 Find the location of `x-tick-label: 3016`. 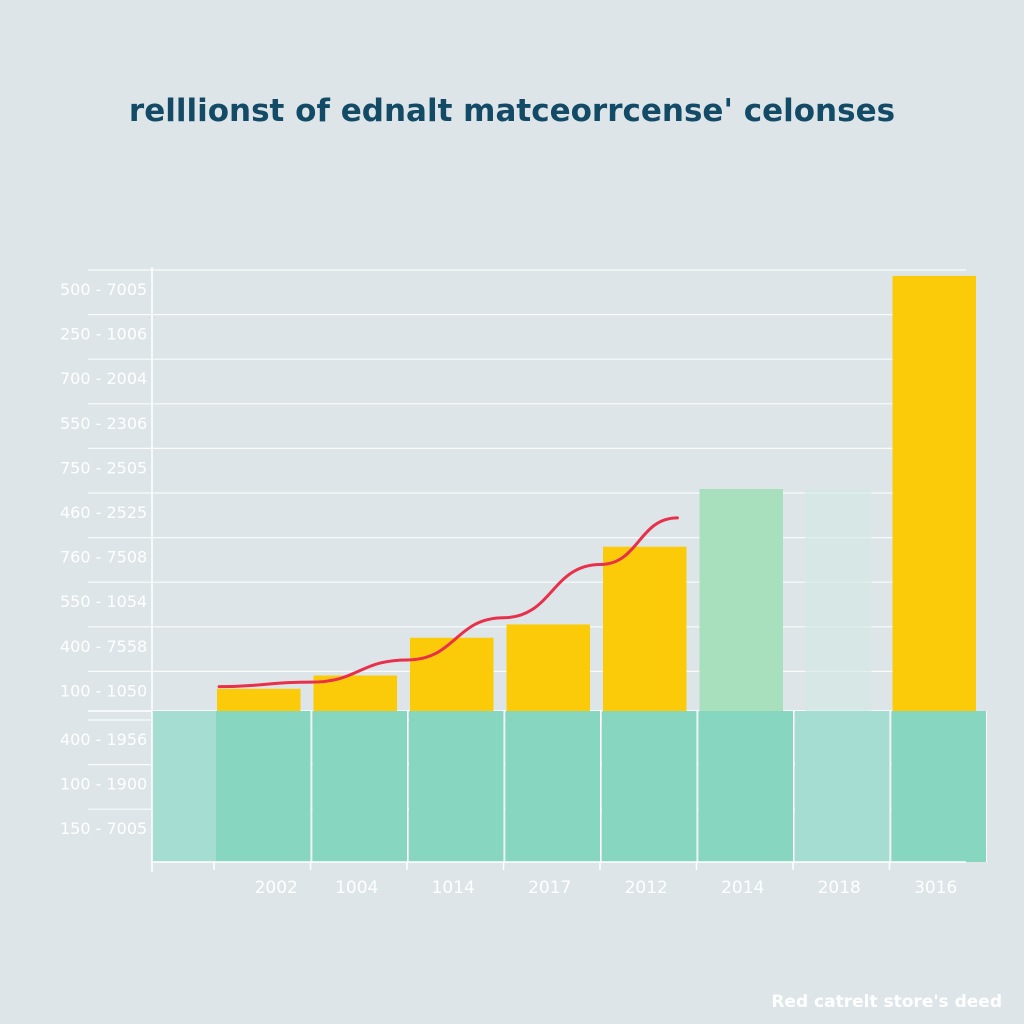

x-tick-label: 3016 is located at coordinates (935, 888).